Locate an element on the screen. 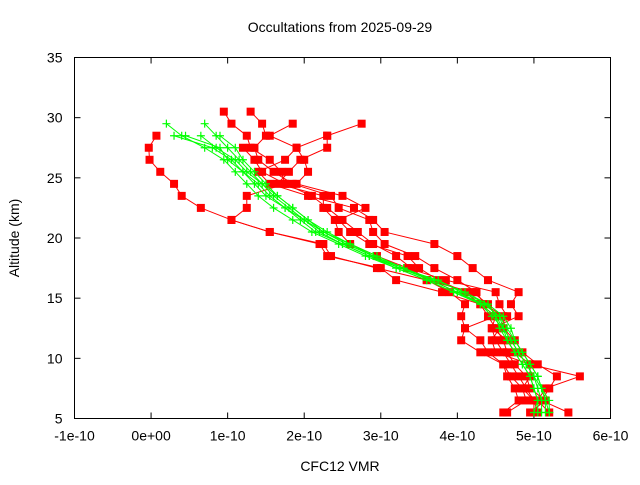  x-tick-label: 6e-10 is located at coordinates (611, 436).